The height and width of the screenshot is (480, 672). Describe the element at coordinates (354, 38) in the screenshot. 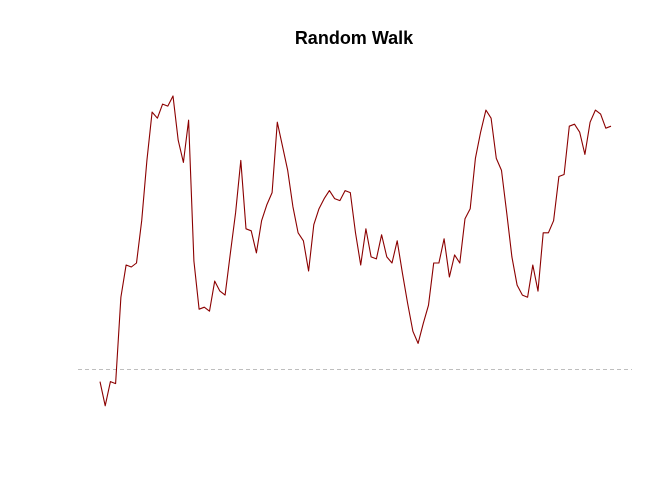

I see `chart-title: Random Walk` at that location.